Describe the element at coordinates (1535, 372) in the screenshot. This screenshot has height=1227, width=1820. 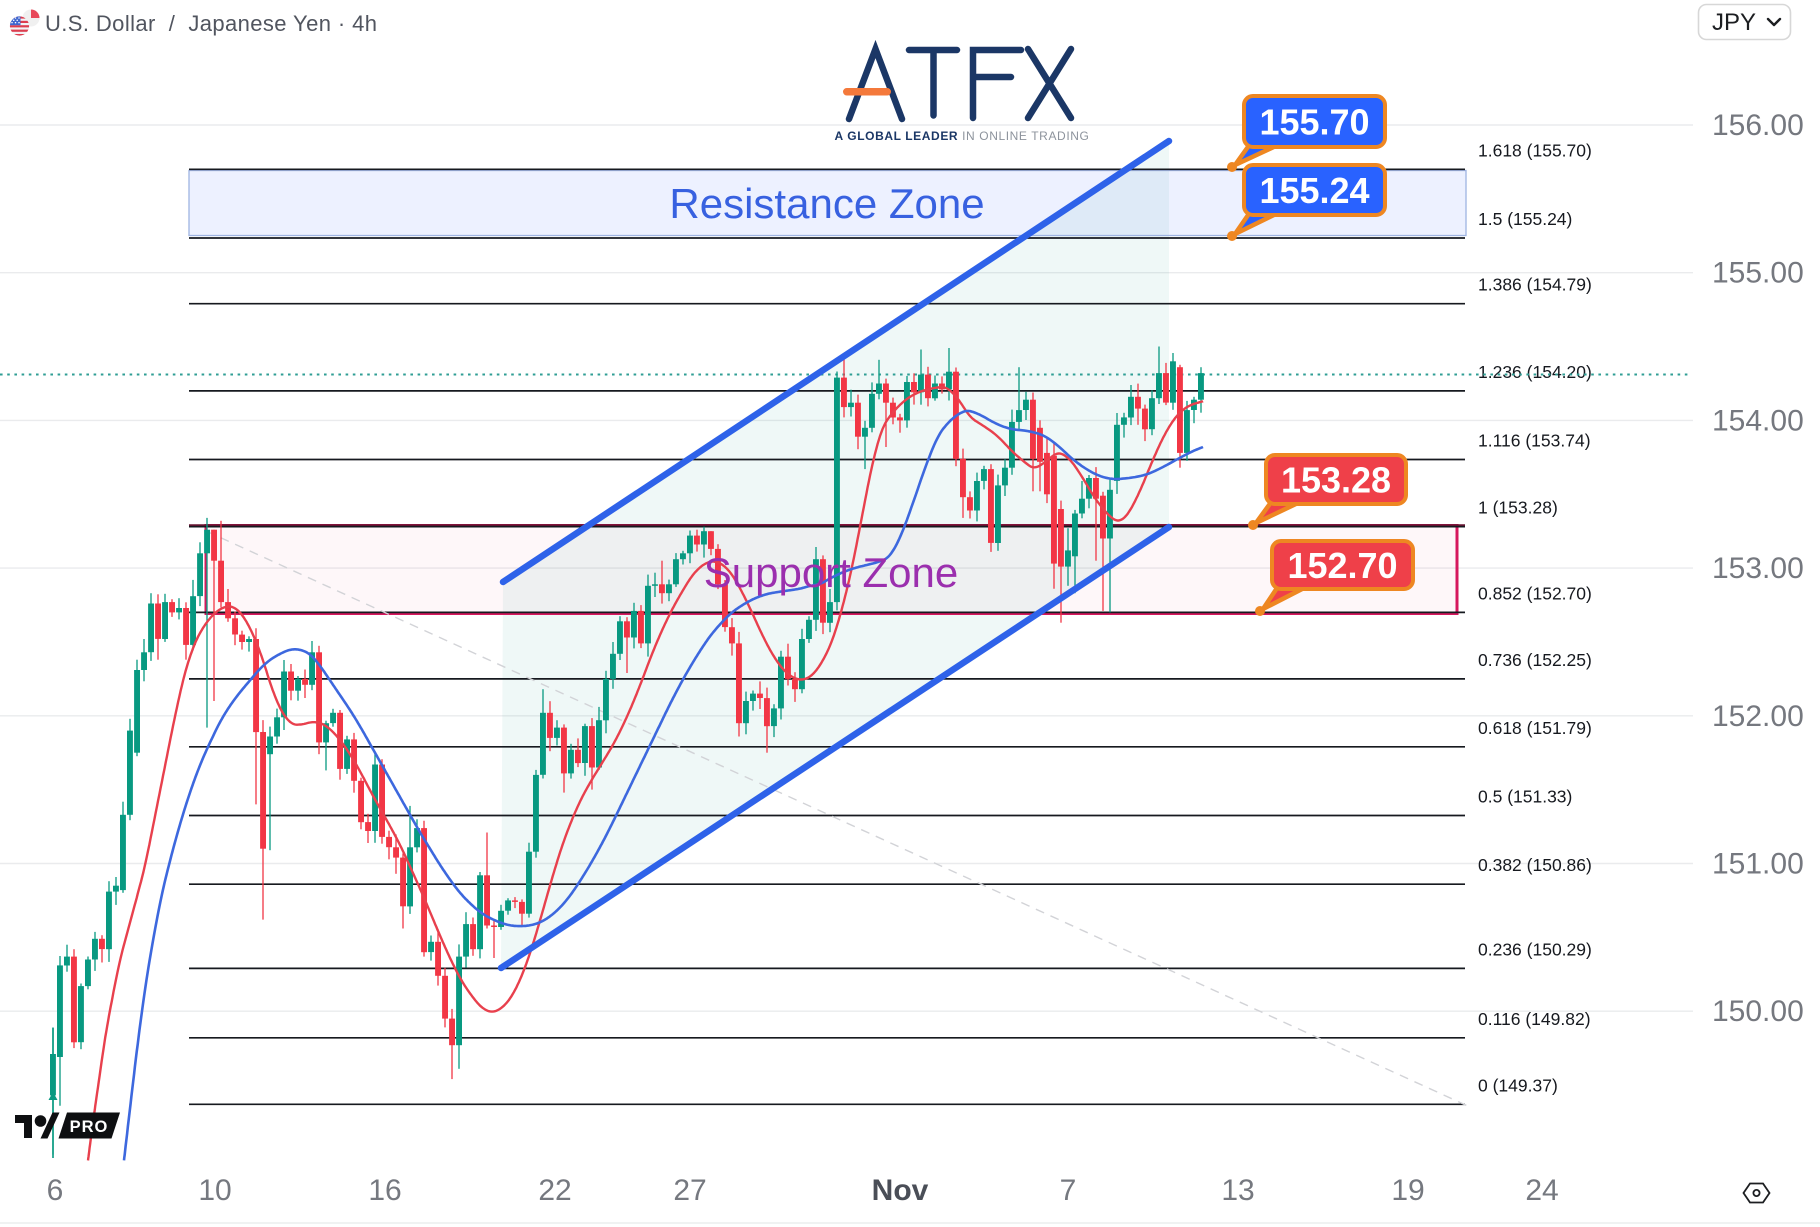
I see `svg-text: 1.236 (154.20)` at that location.